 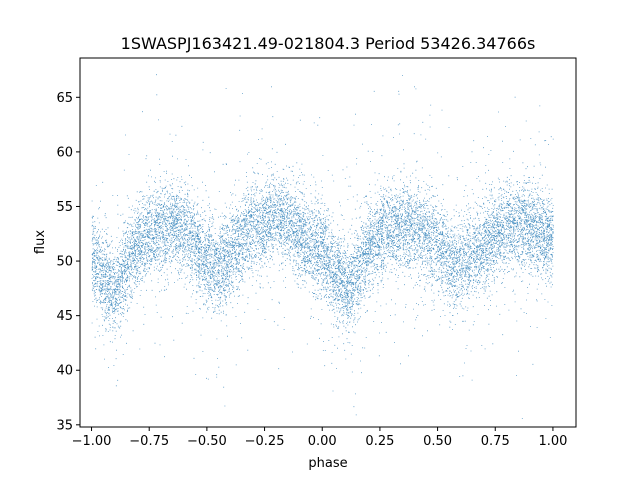 What do you see at coordinates (92, 441) in the screenshot?
I see `x-tick-label: −1.00` at bounding box center [92, 441].